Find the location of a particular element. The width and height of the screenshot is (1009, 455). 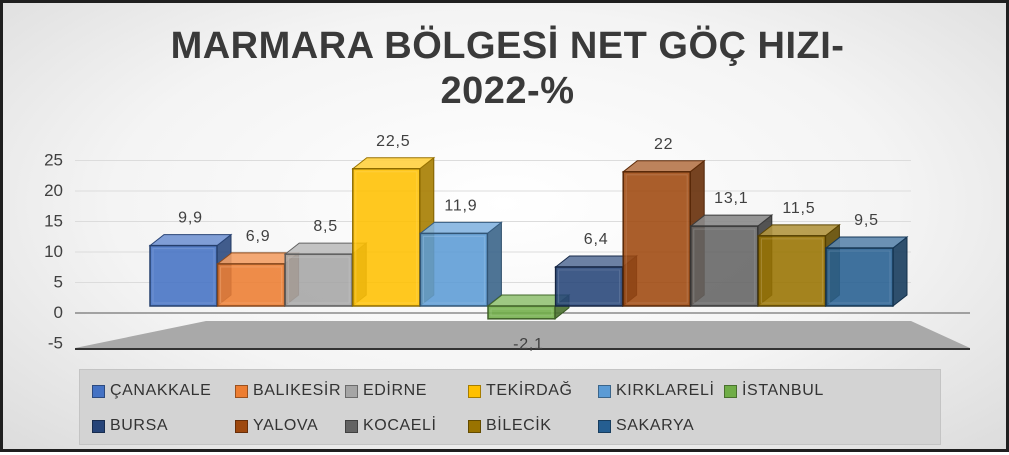

y-tick-label: 5 is located at coordinates (58, 282).